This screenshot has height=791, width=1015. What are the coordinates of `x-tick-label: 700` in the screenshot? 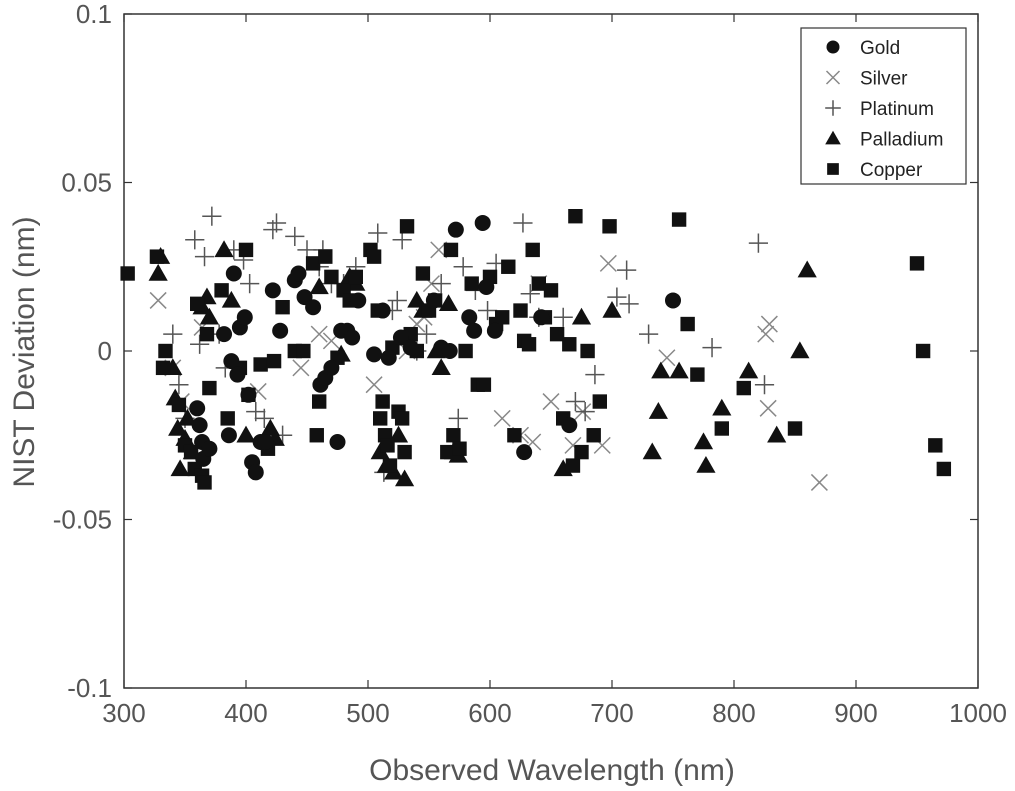 It's located at (611, 713).